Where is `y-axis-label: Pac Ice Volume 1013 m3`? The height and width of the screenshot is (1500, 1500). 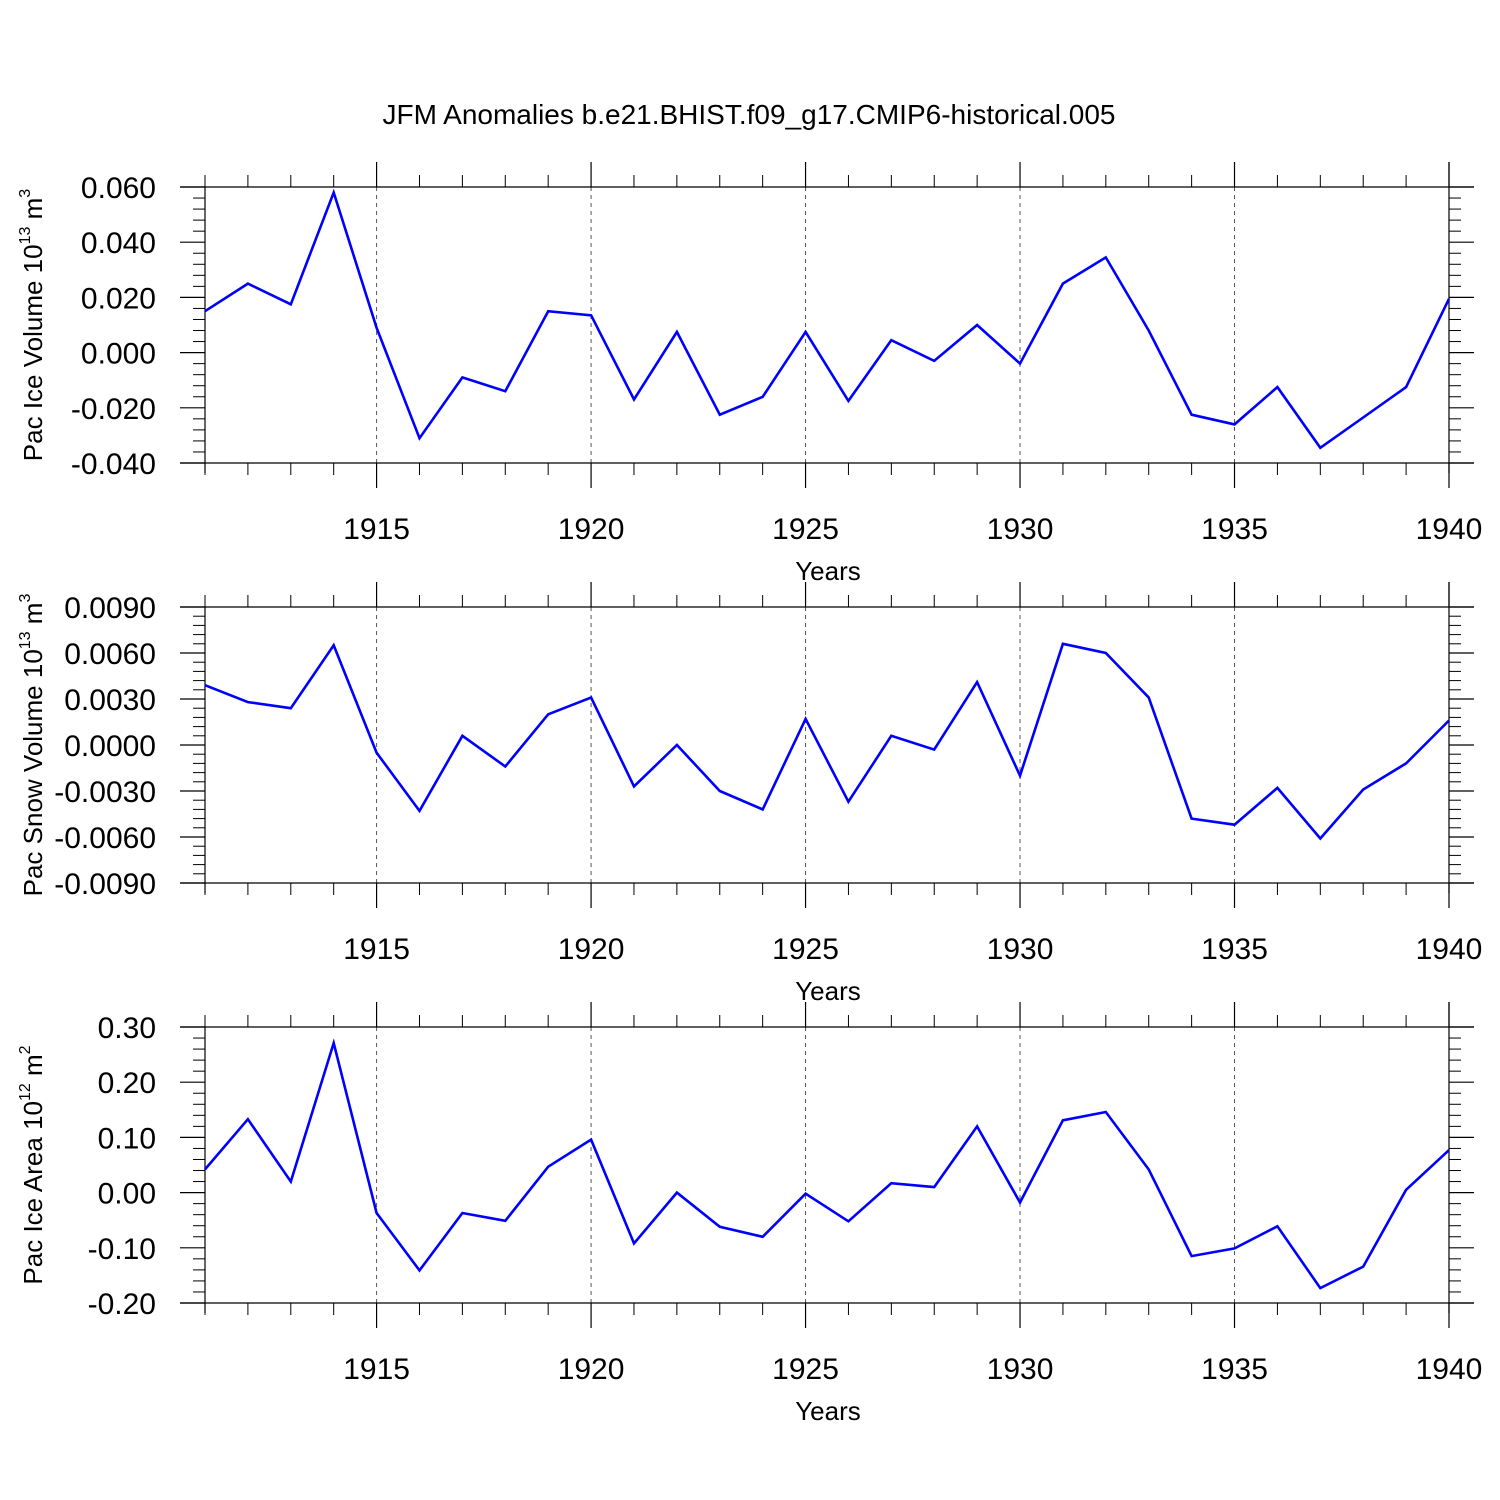 y-axis-label: Pac Ice Volume 1013 m3 is located at coordinates (32, 325).